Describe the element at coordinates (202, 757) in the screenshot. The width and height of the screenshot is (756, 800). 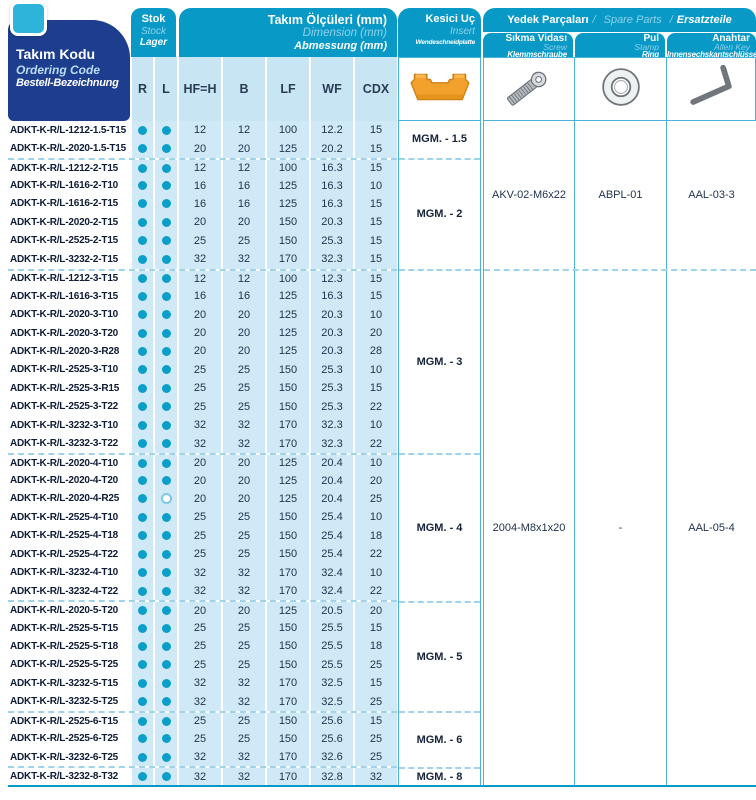
I see `table-row: ADKT-K-R/L-3232-6-T25 32 32 170 32.6 25` at that location.